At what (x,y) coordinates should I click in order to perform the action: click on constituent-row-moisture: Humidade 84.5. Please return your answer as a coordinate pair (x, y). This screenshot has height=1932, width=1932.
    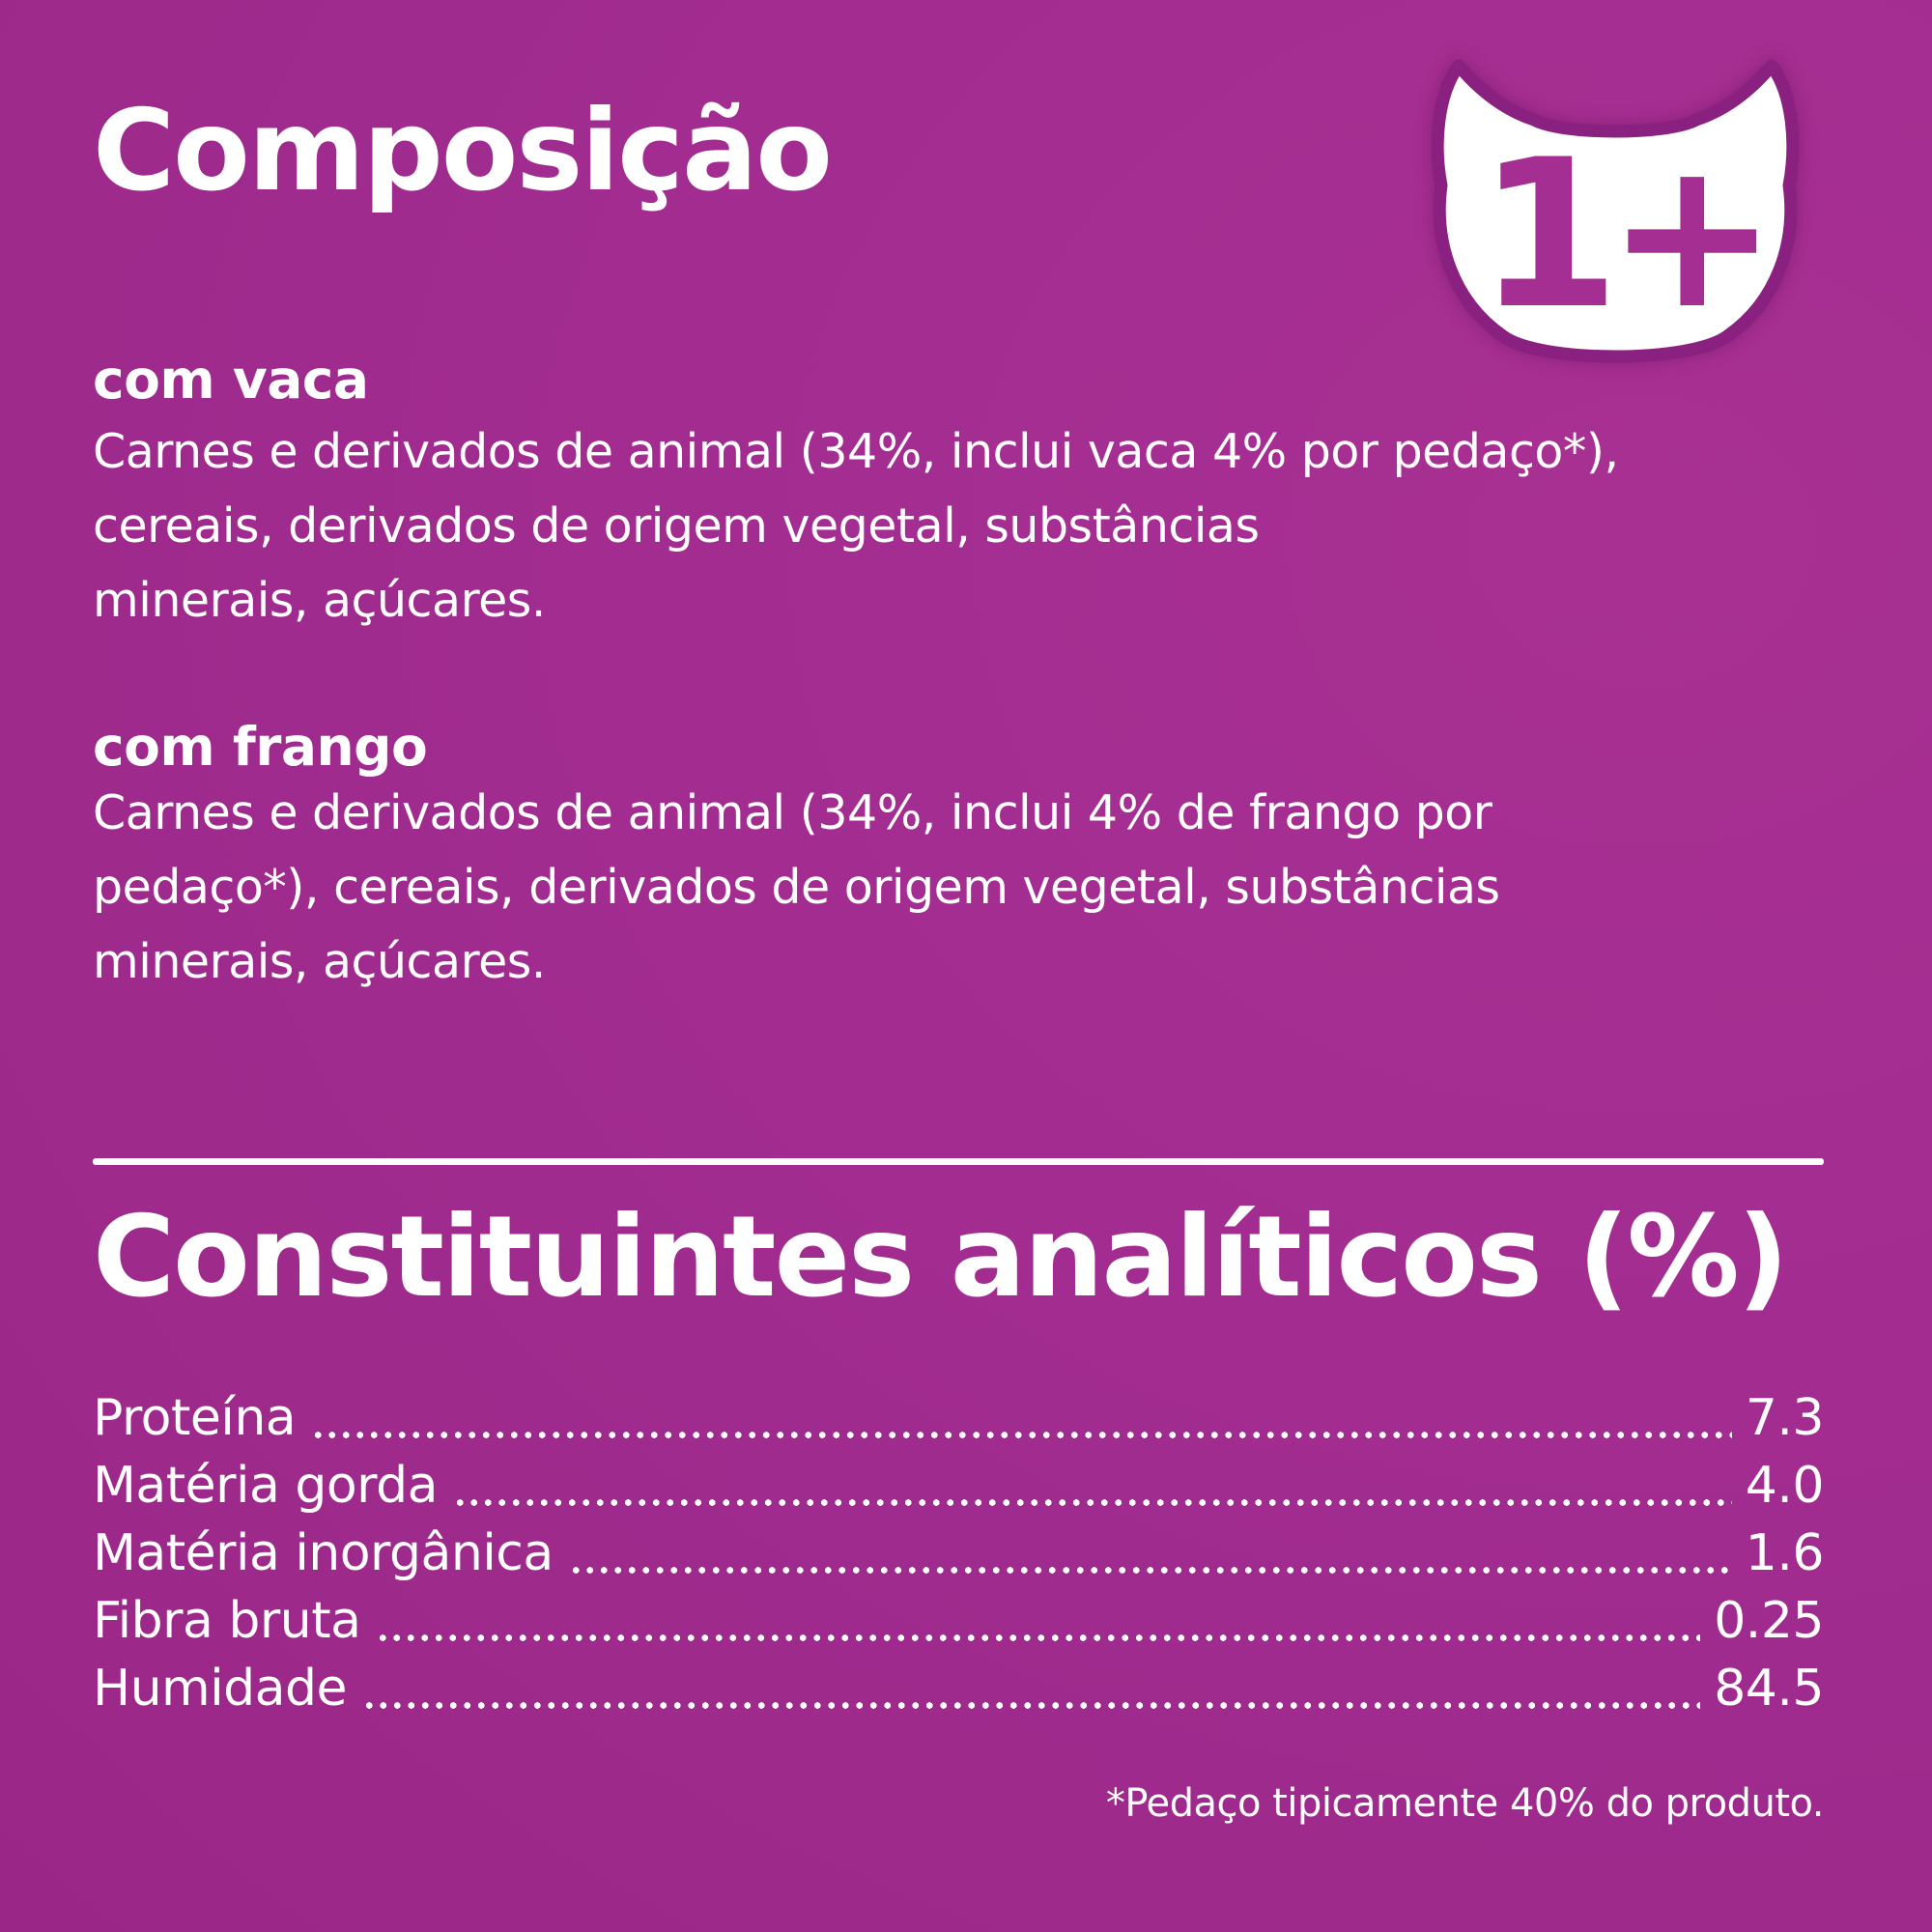
    Looking at the image, I should click on (958, 1688).